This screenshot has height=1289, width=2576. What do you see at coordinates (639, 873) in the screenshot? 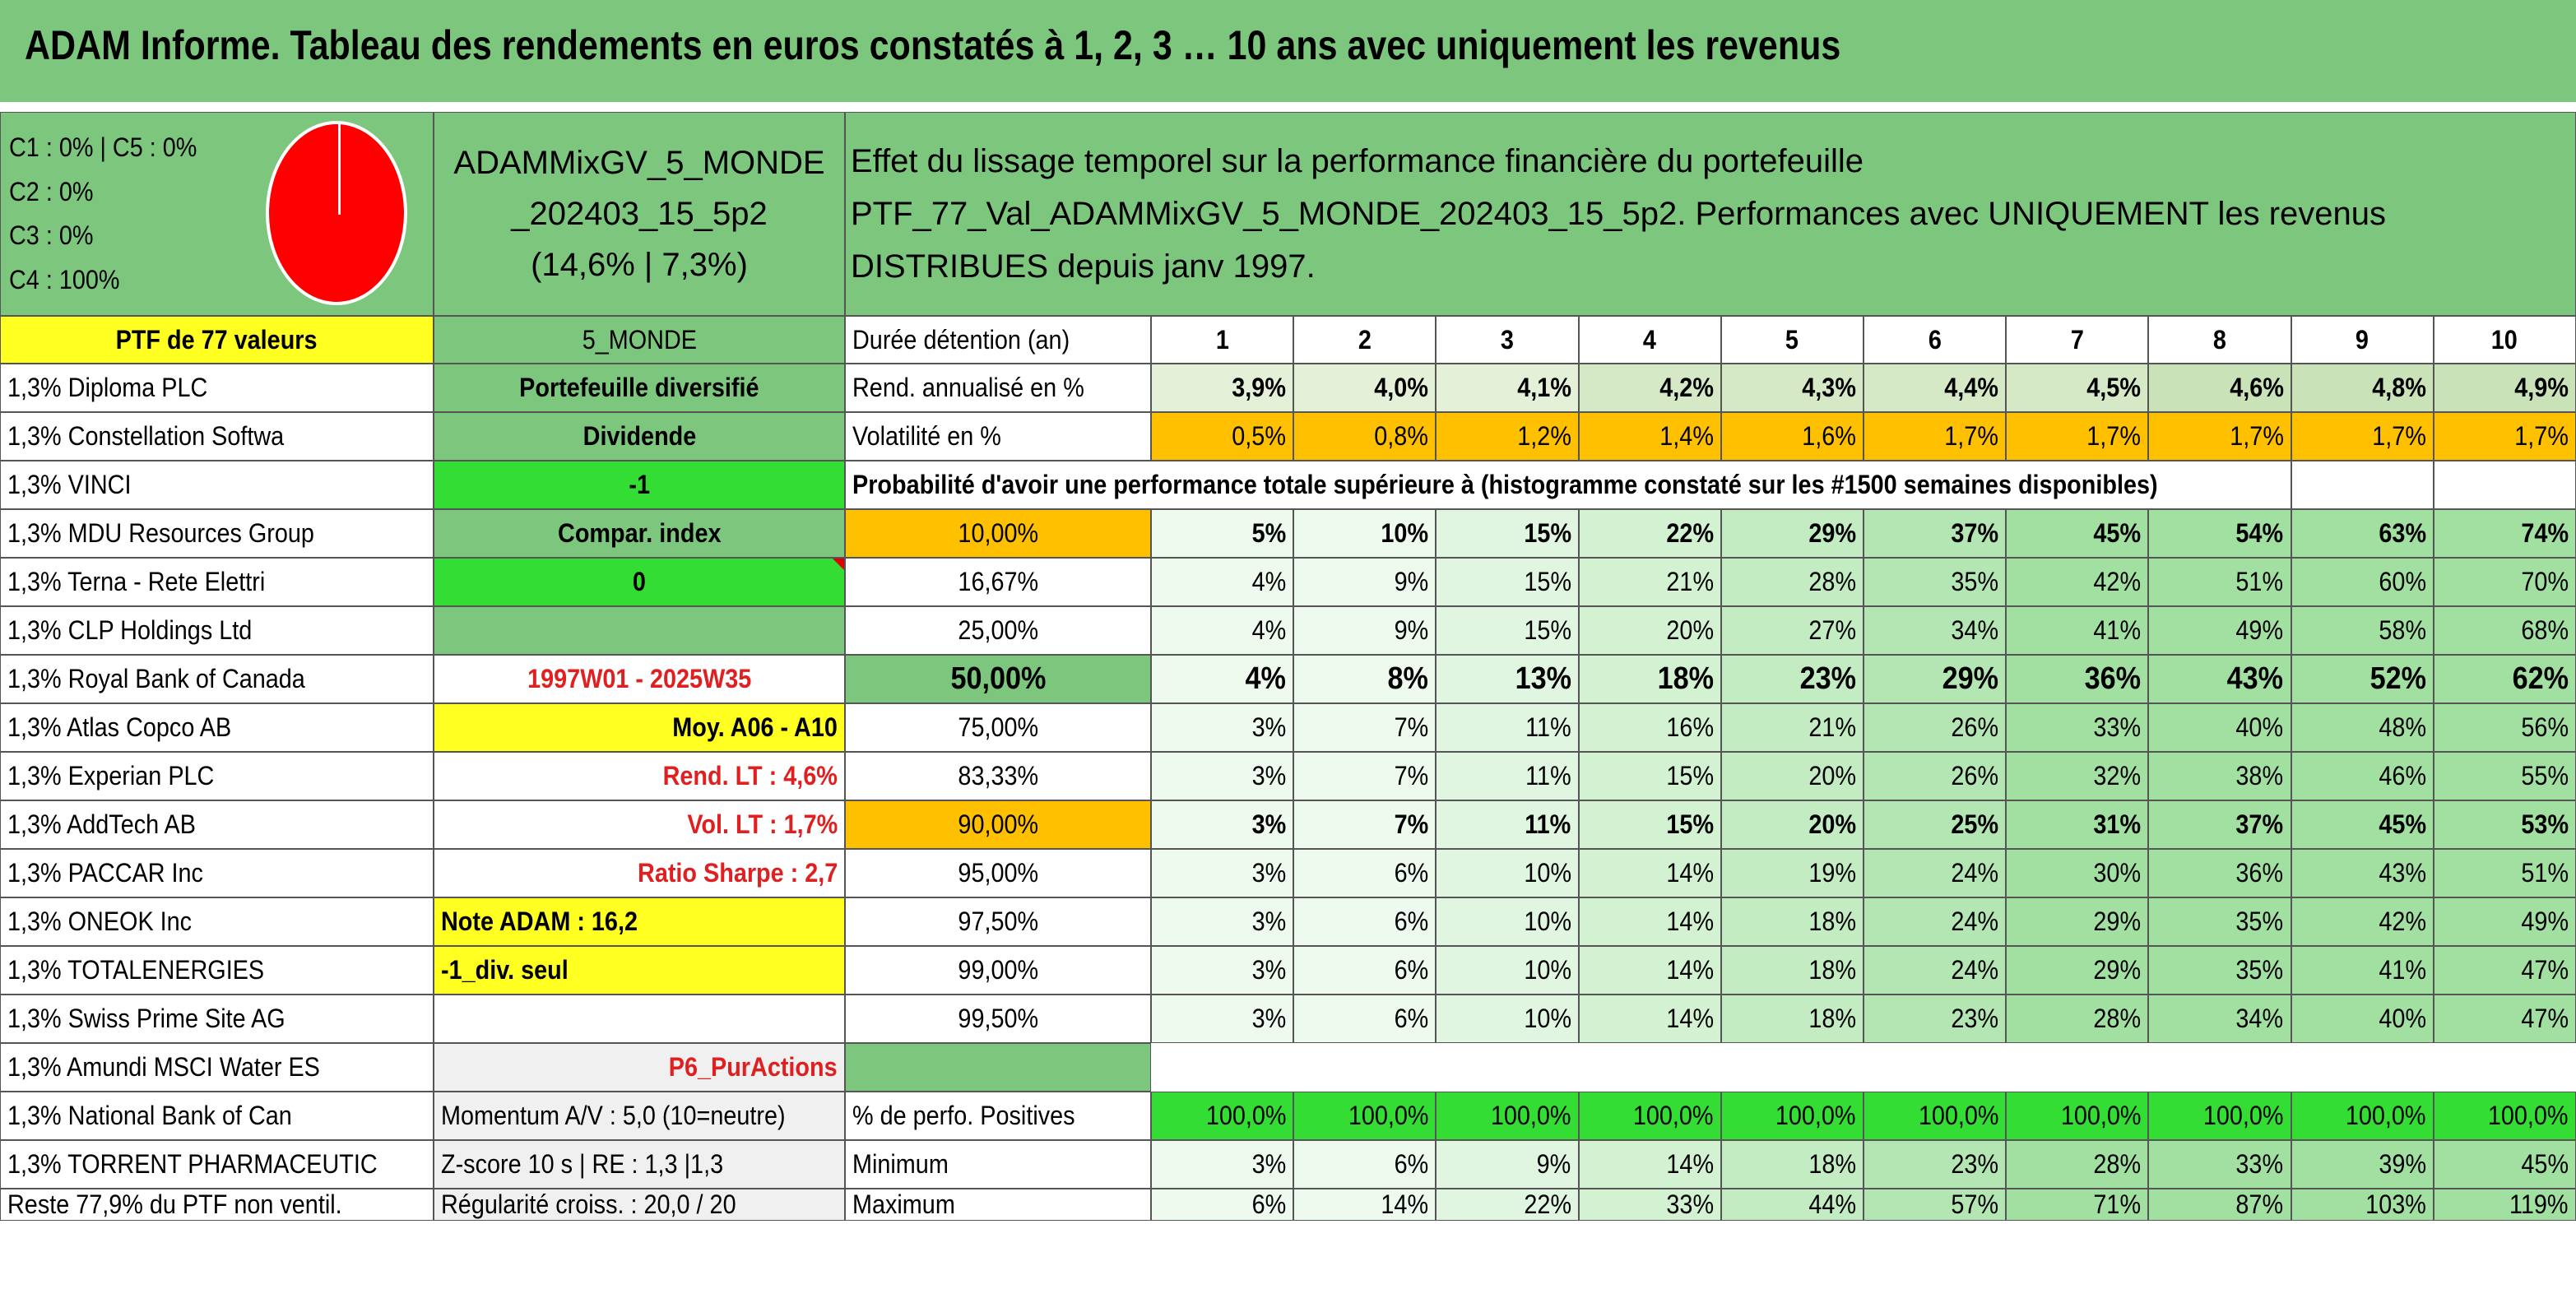
I see `side-info-cell: Ratio Sharpe : 2,7` at bounding box center [639, 873].